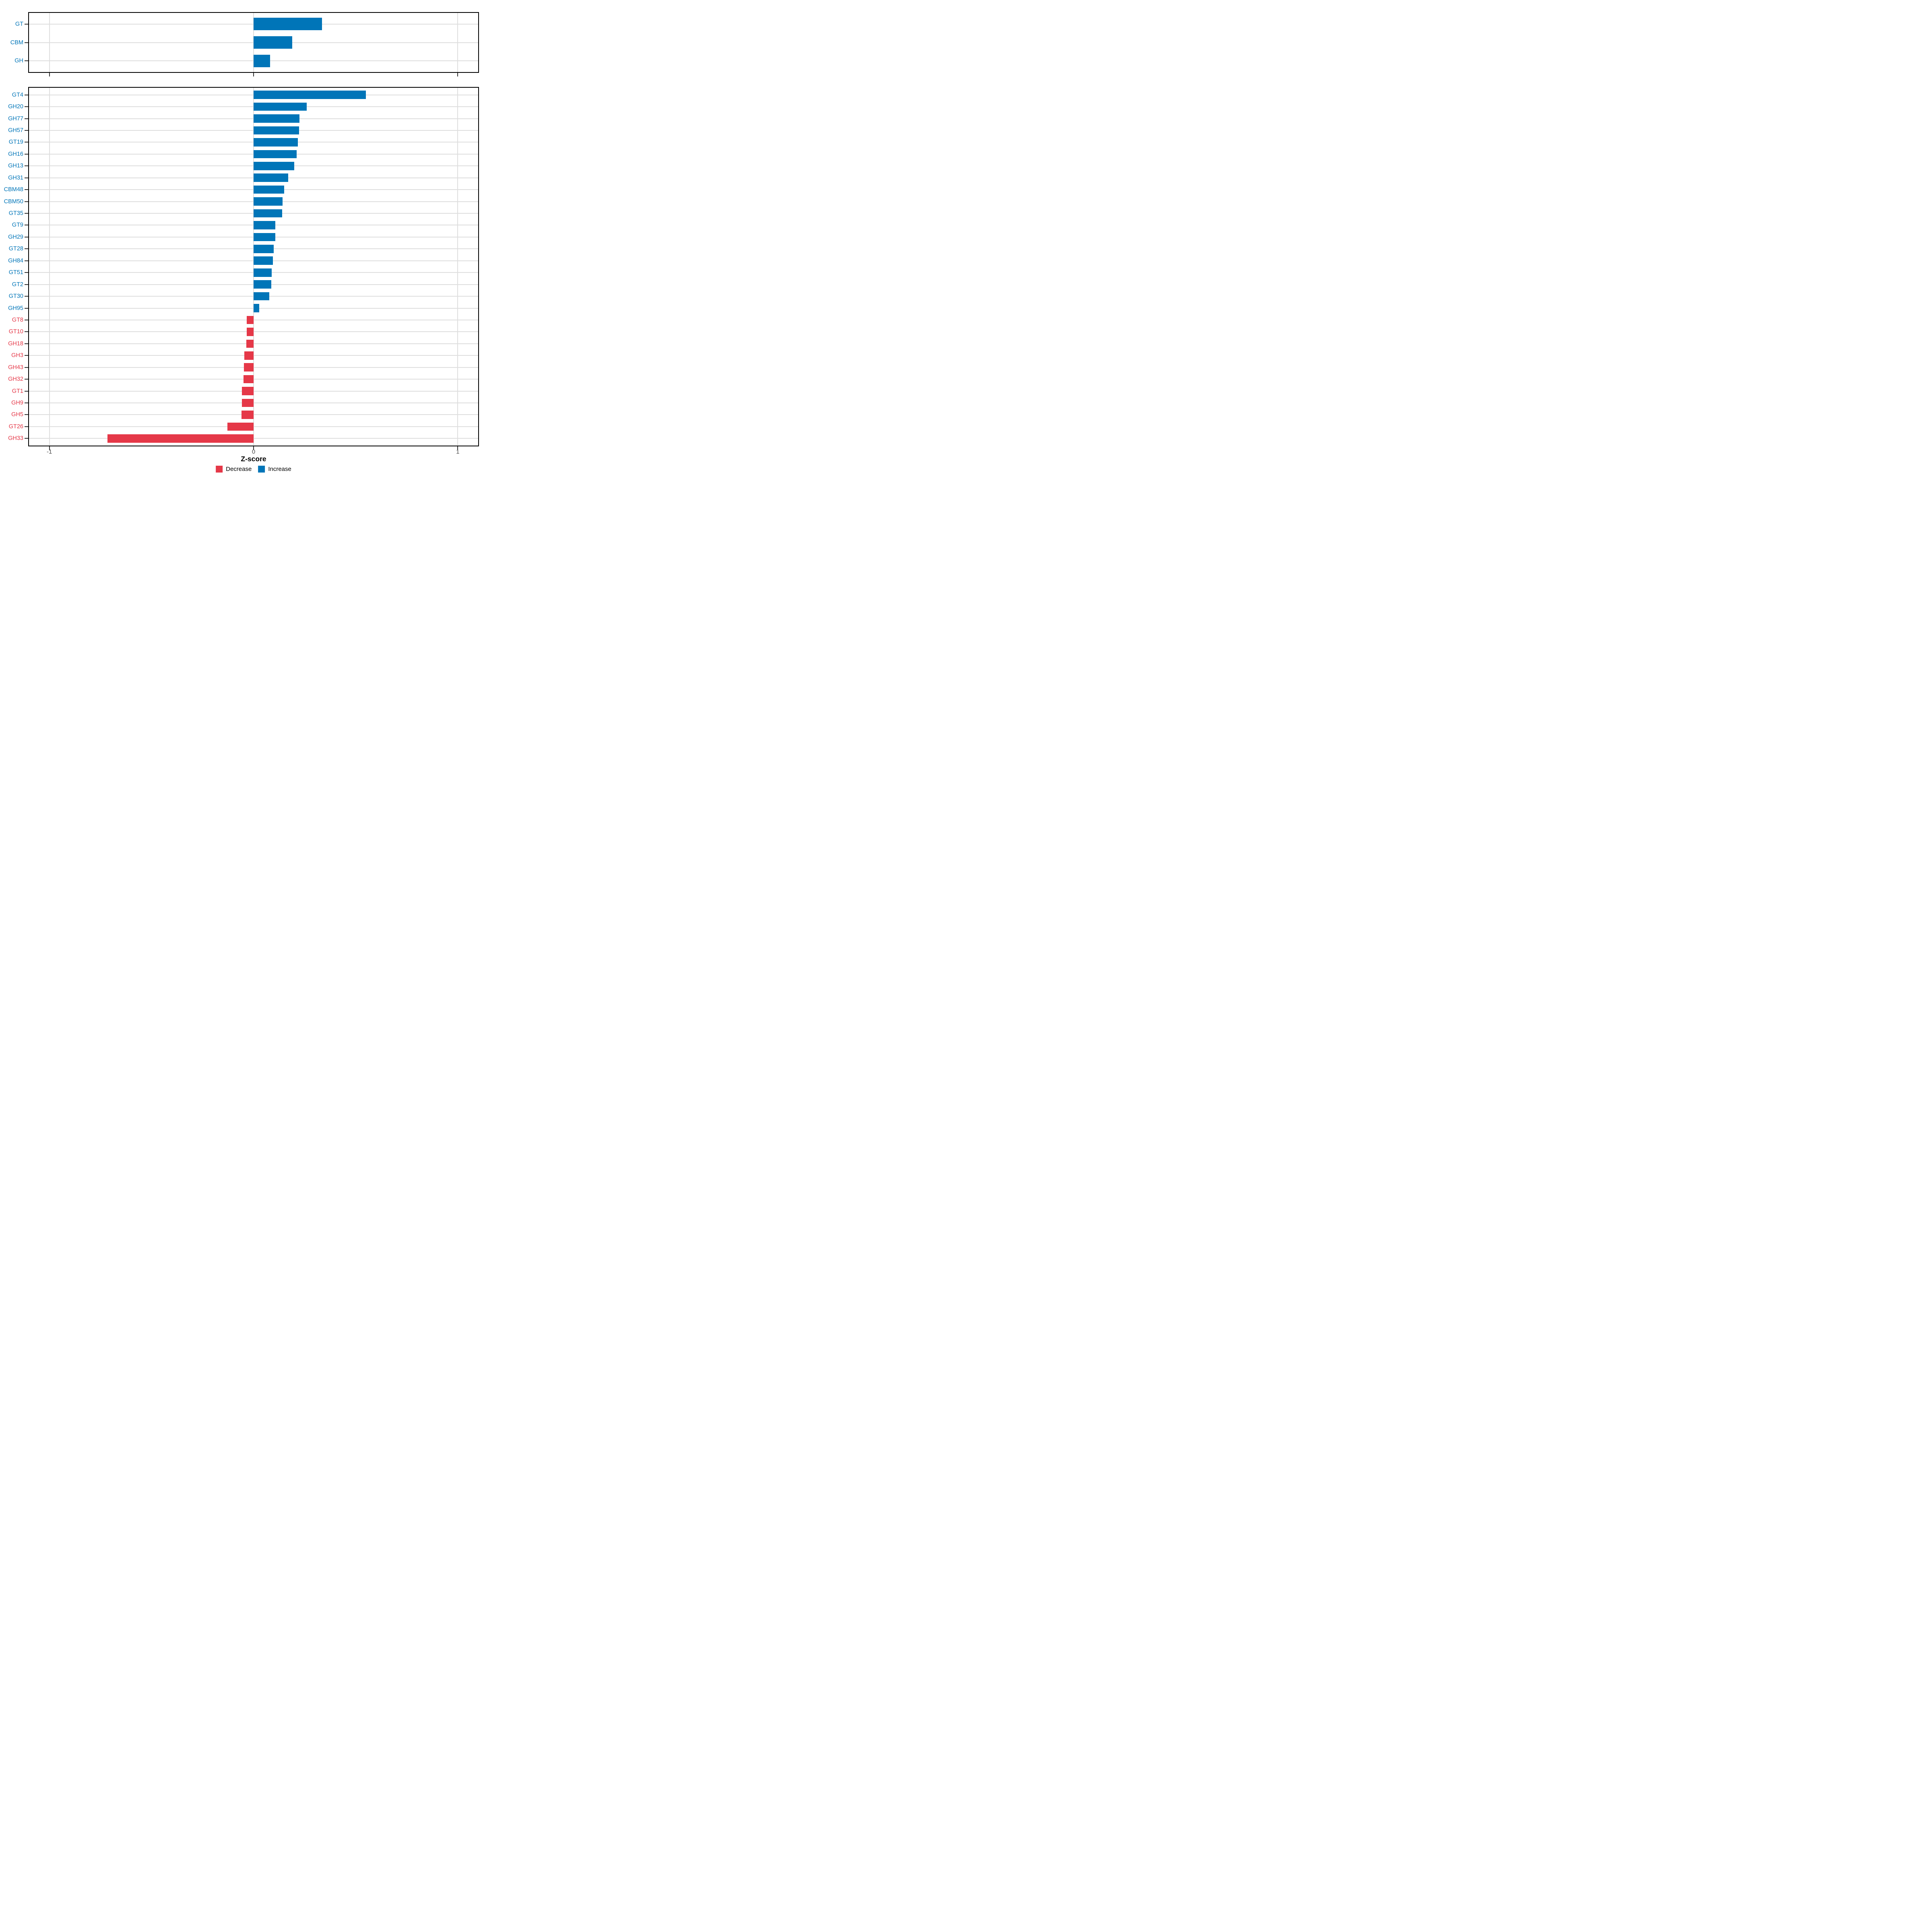  I want to click on y-axis-label-GH32: GH32, so click(15, 379).